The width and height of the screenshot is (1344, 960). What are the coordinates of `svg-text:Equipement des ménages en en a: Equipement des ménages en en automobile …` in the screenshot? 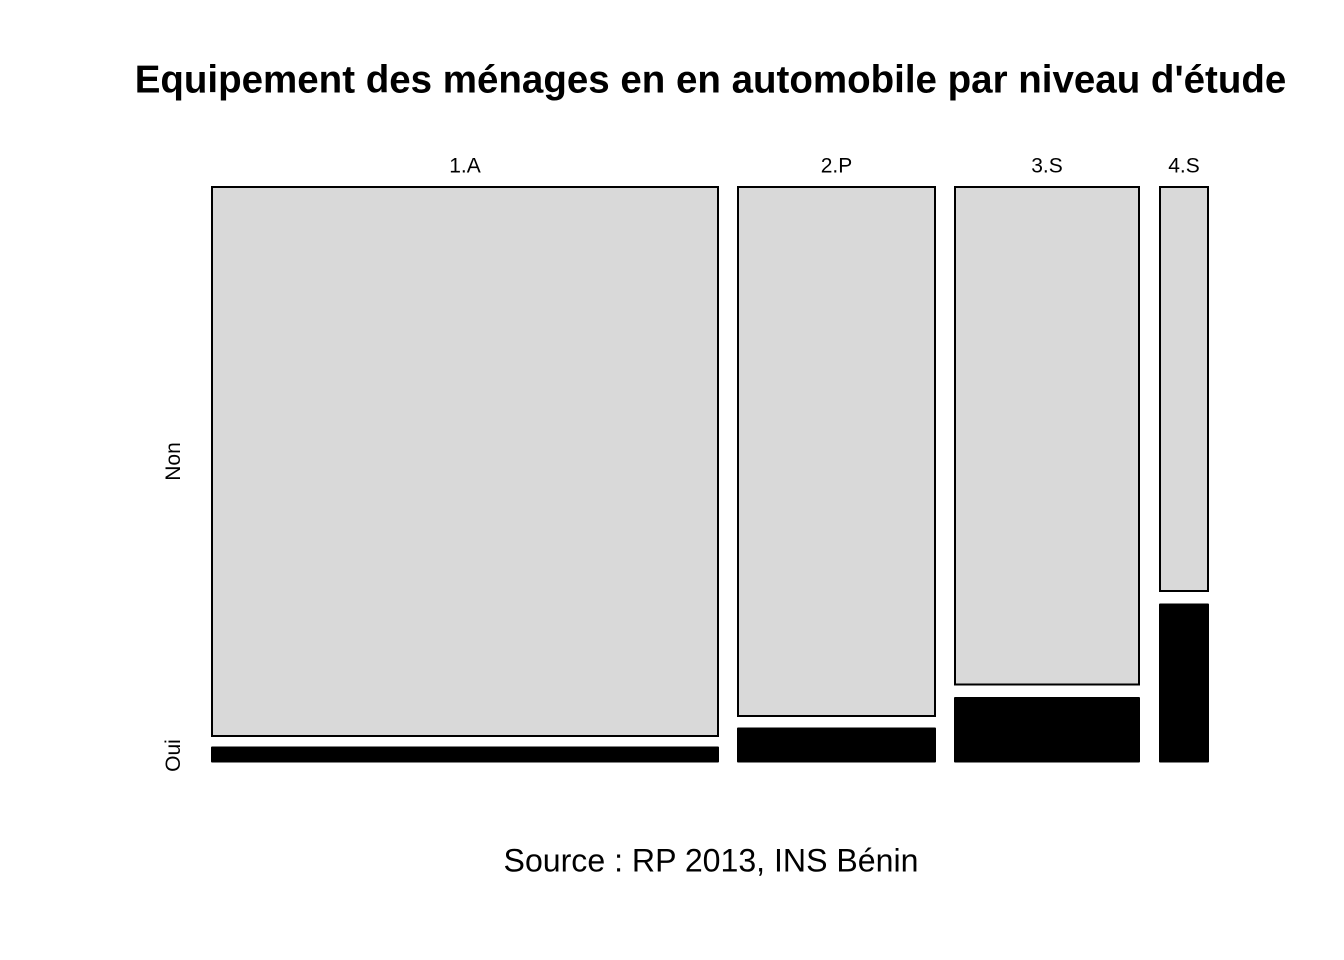 It's located at (711, 80).